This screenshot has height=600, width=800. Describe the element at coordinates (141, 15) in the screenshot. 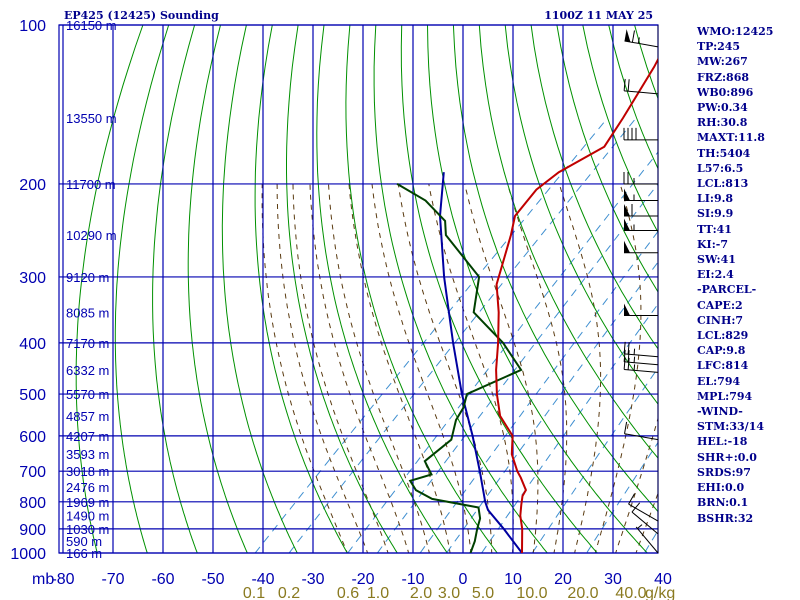

I see `sounding-title: EP425 (12425) Sounding` at that location.